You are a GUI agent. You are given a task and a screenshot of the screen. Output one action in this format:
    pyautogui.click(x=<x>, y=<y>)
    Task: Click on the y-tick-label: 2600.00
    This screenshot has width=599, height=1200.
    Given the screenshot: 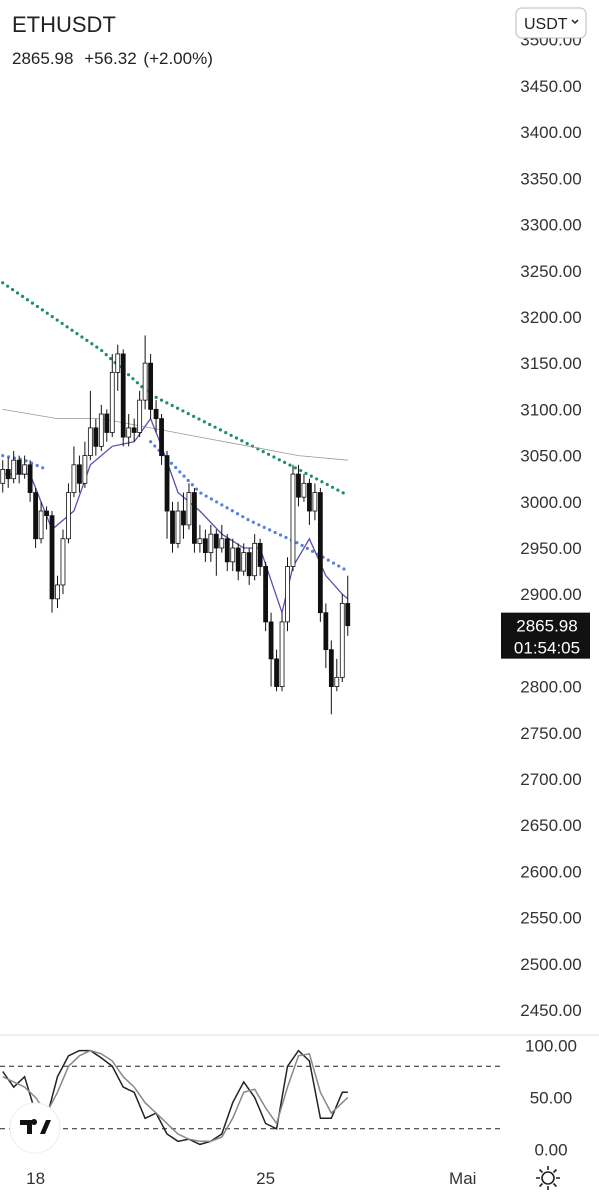 What is the action you would take?
    pyautogui.click(x=550, y=871)
    